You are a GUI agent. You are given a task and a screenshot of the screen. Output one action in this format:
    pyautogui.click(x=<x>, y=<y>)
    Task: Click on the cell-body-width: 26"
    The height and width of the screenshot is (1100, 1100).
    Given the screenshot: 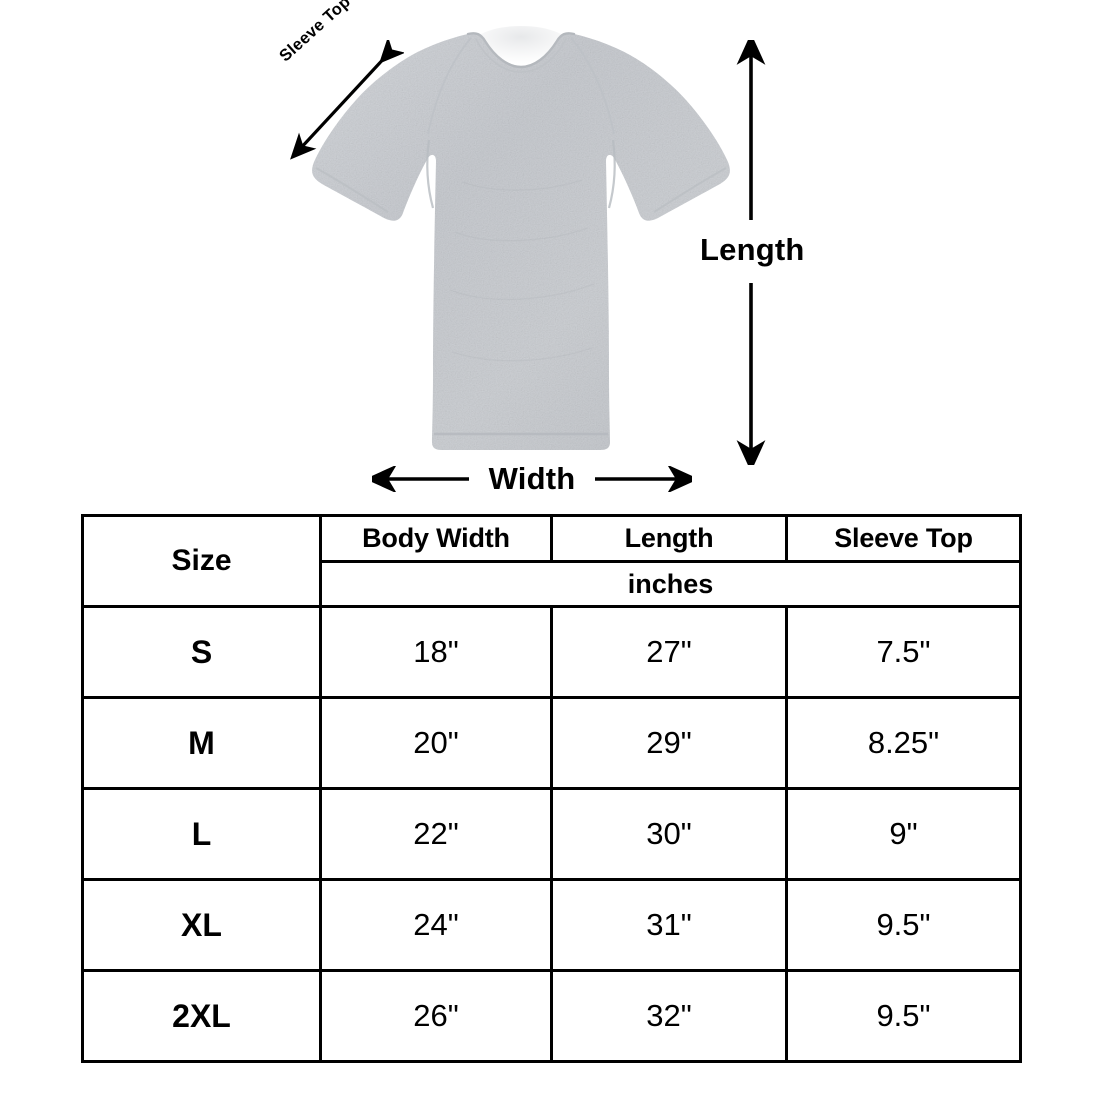 What is the action you would take?
    pyautogui.click(x=436, y=1016)
    